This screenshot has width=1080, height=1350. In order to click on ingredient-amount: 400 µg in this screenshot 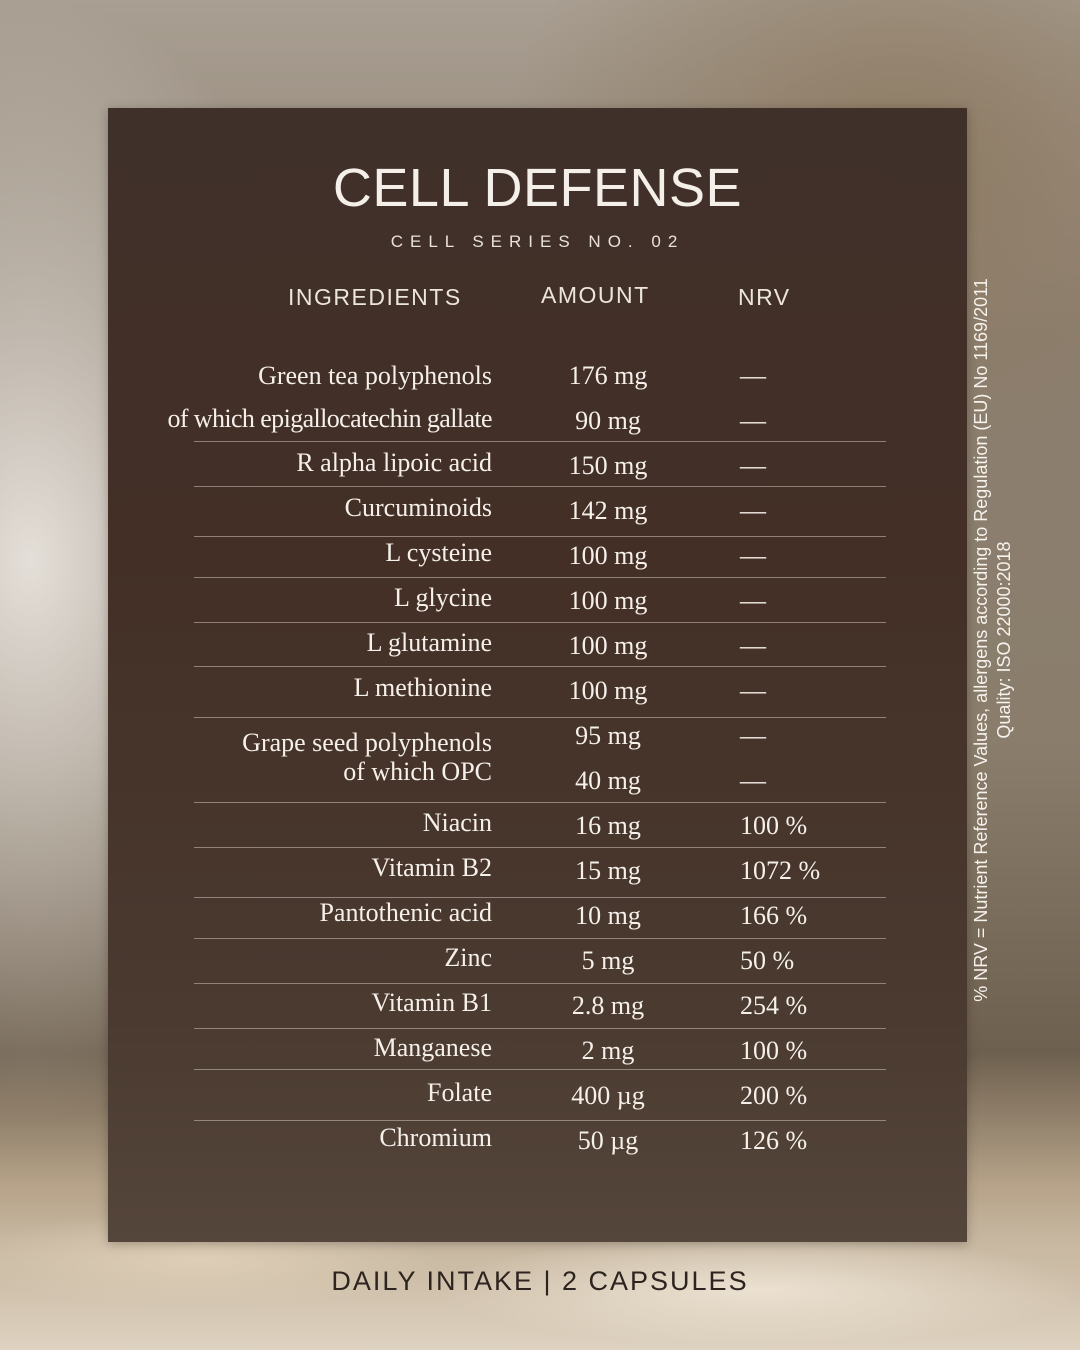, I will do `click(608, 1095)`.